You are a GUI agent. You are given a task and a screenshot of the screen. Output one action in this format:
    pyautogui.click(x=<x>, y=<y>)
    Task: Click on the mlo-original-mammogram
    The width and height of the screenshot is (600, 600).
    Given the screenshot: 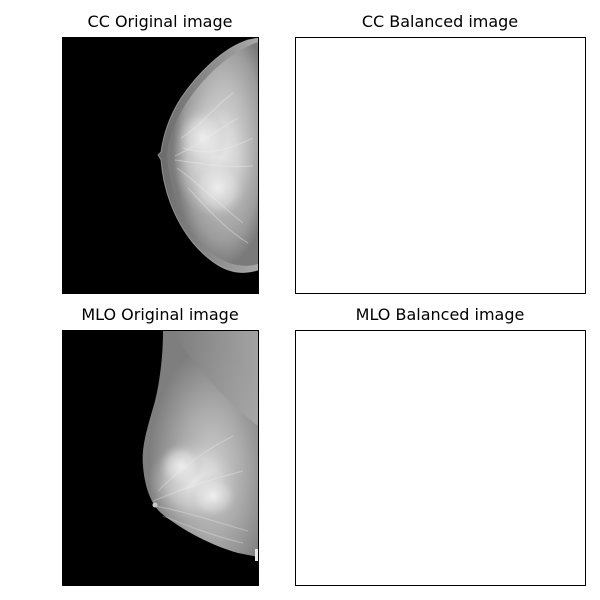 What is the action you would take?
    pyautogui.click(x=160, y=458)
    